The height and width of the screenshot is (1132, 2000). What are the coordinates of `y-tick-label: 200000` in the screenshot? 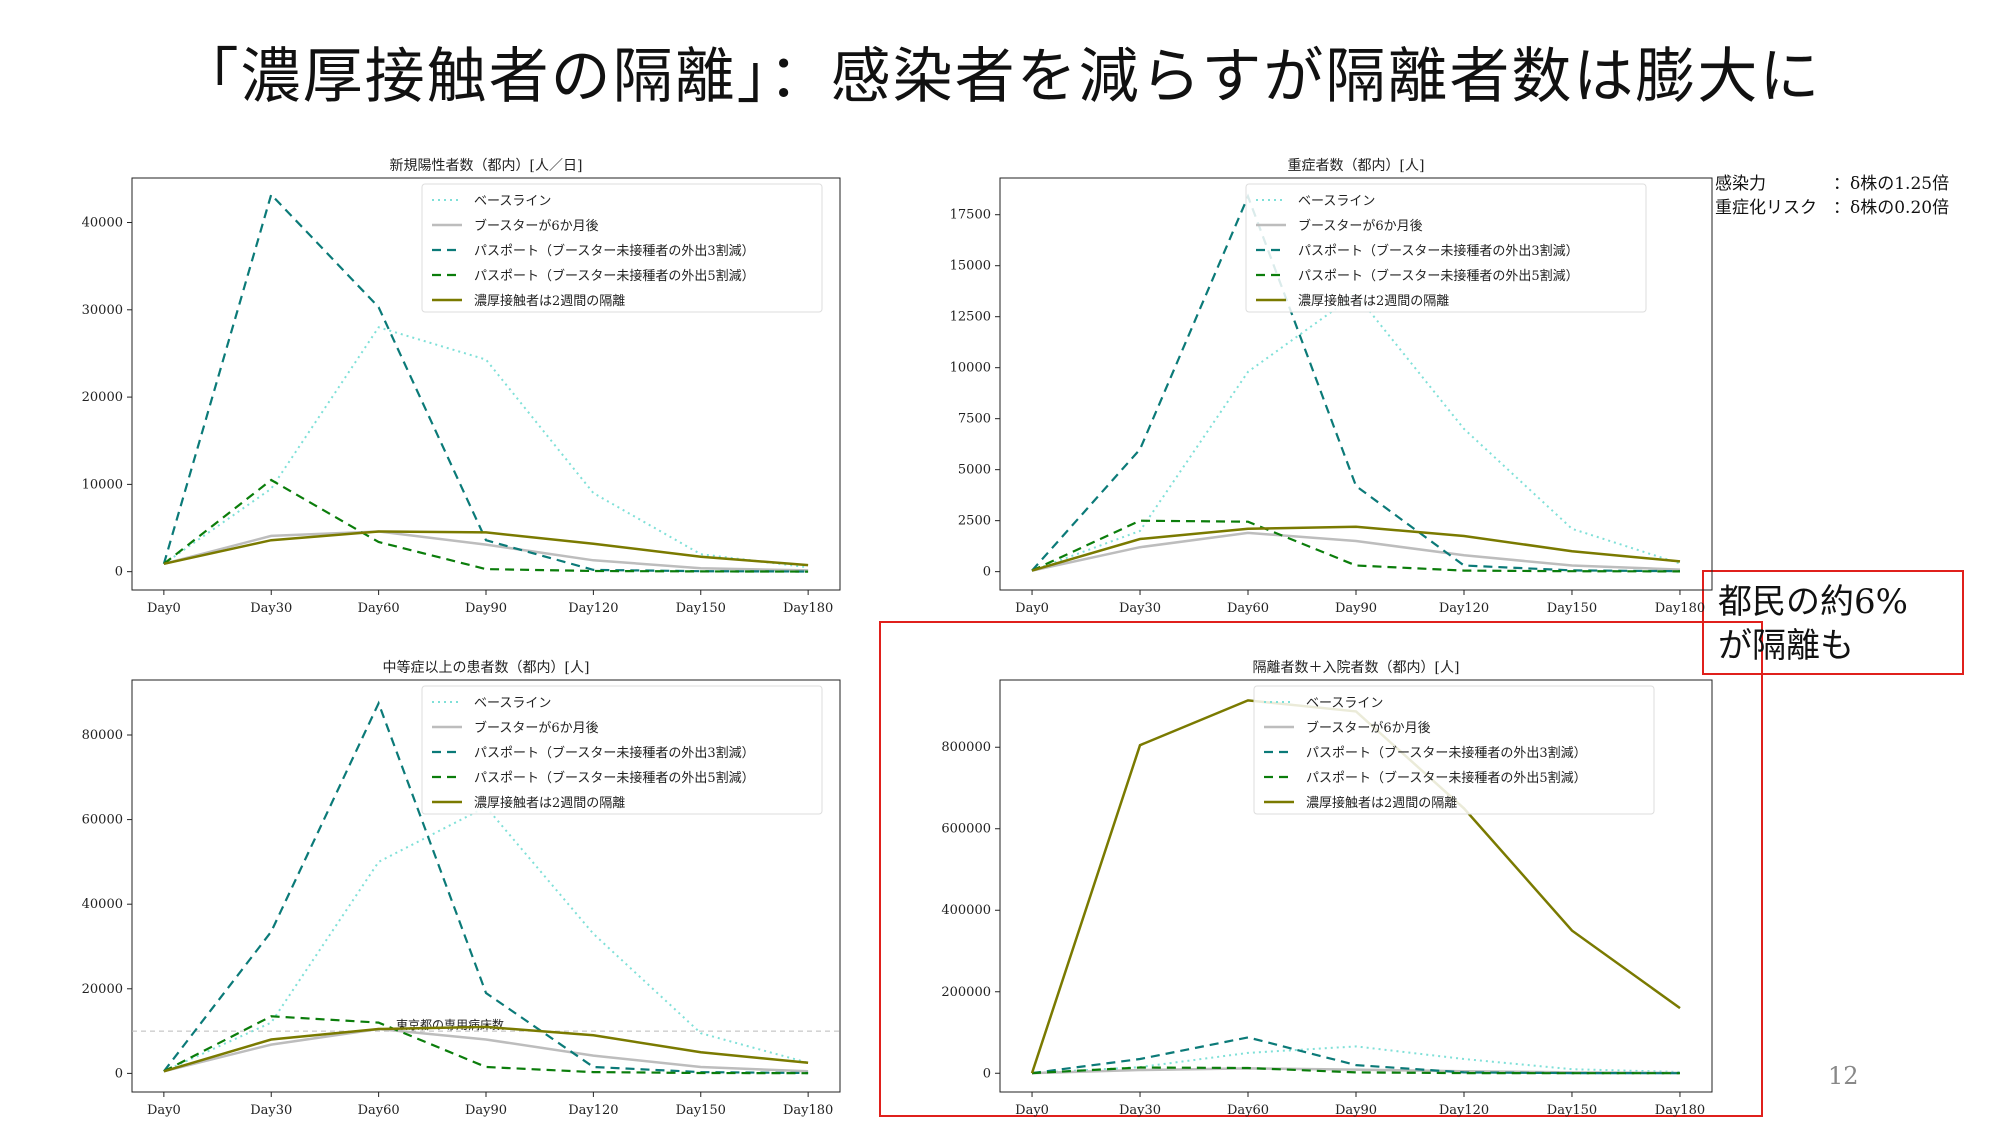 It's located at (966, 992).